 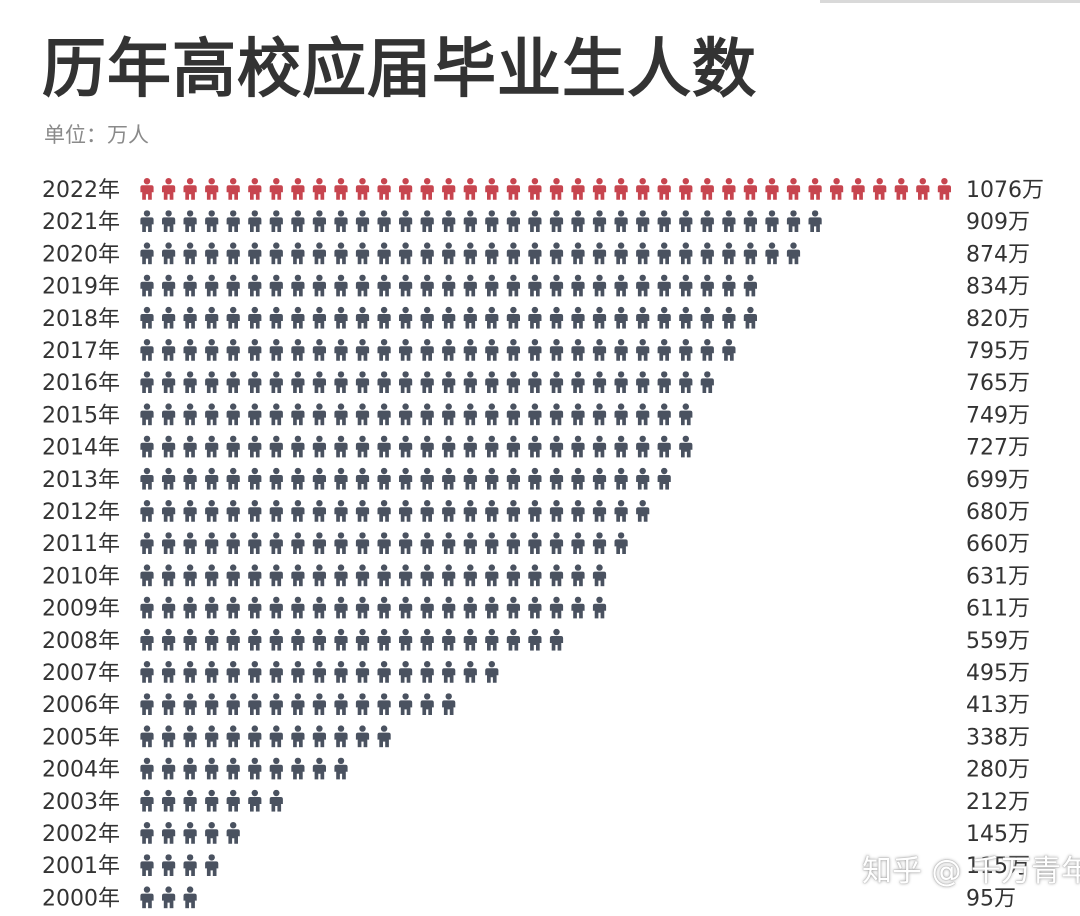 I want to click on value-label: 820万, so click(x=998, y=319).